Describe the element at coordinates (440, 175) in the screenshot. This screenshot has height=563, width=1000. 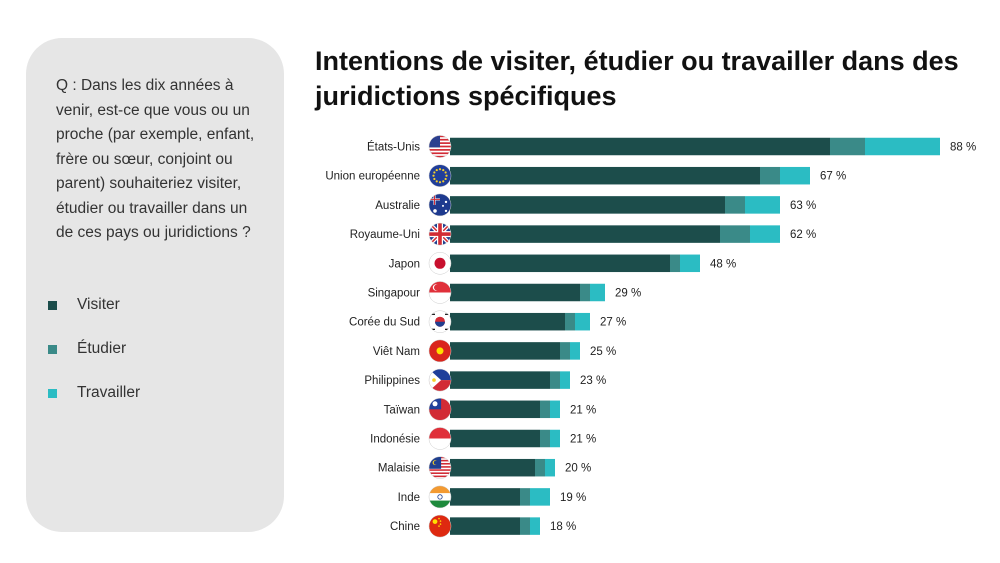
I see `eu-flag-icon` at that location.